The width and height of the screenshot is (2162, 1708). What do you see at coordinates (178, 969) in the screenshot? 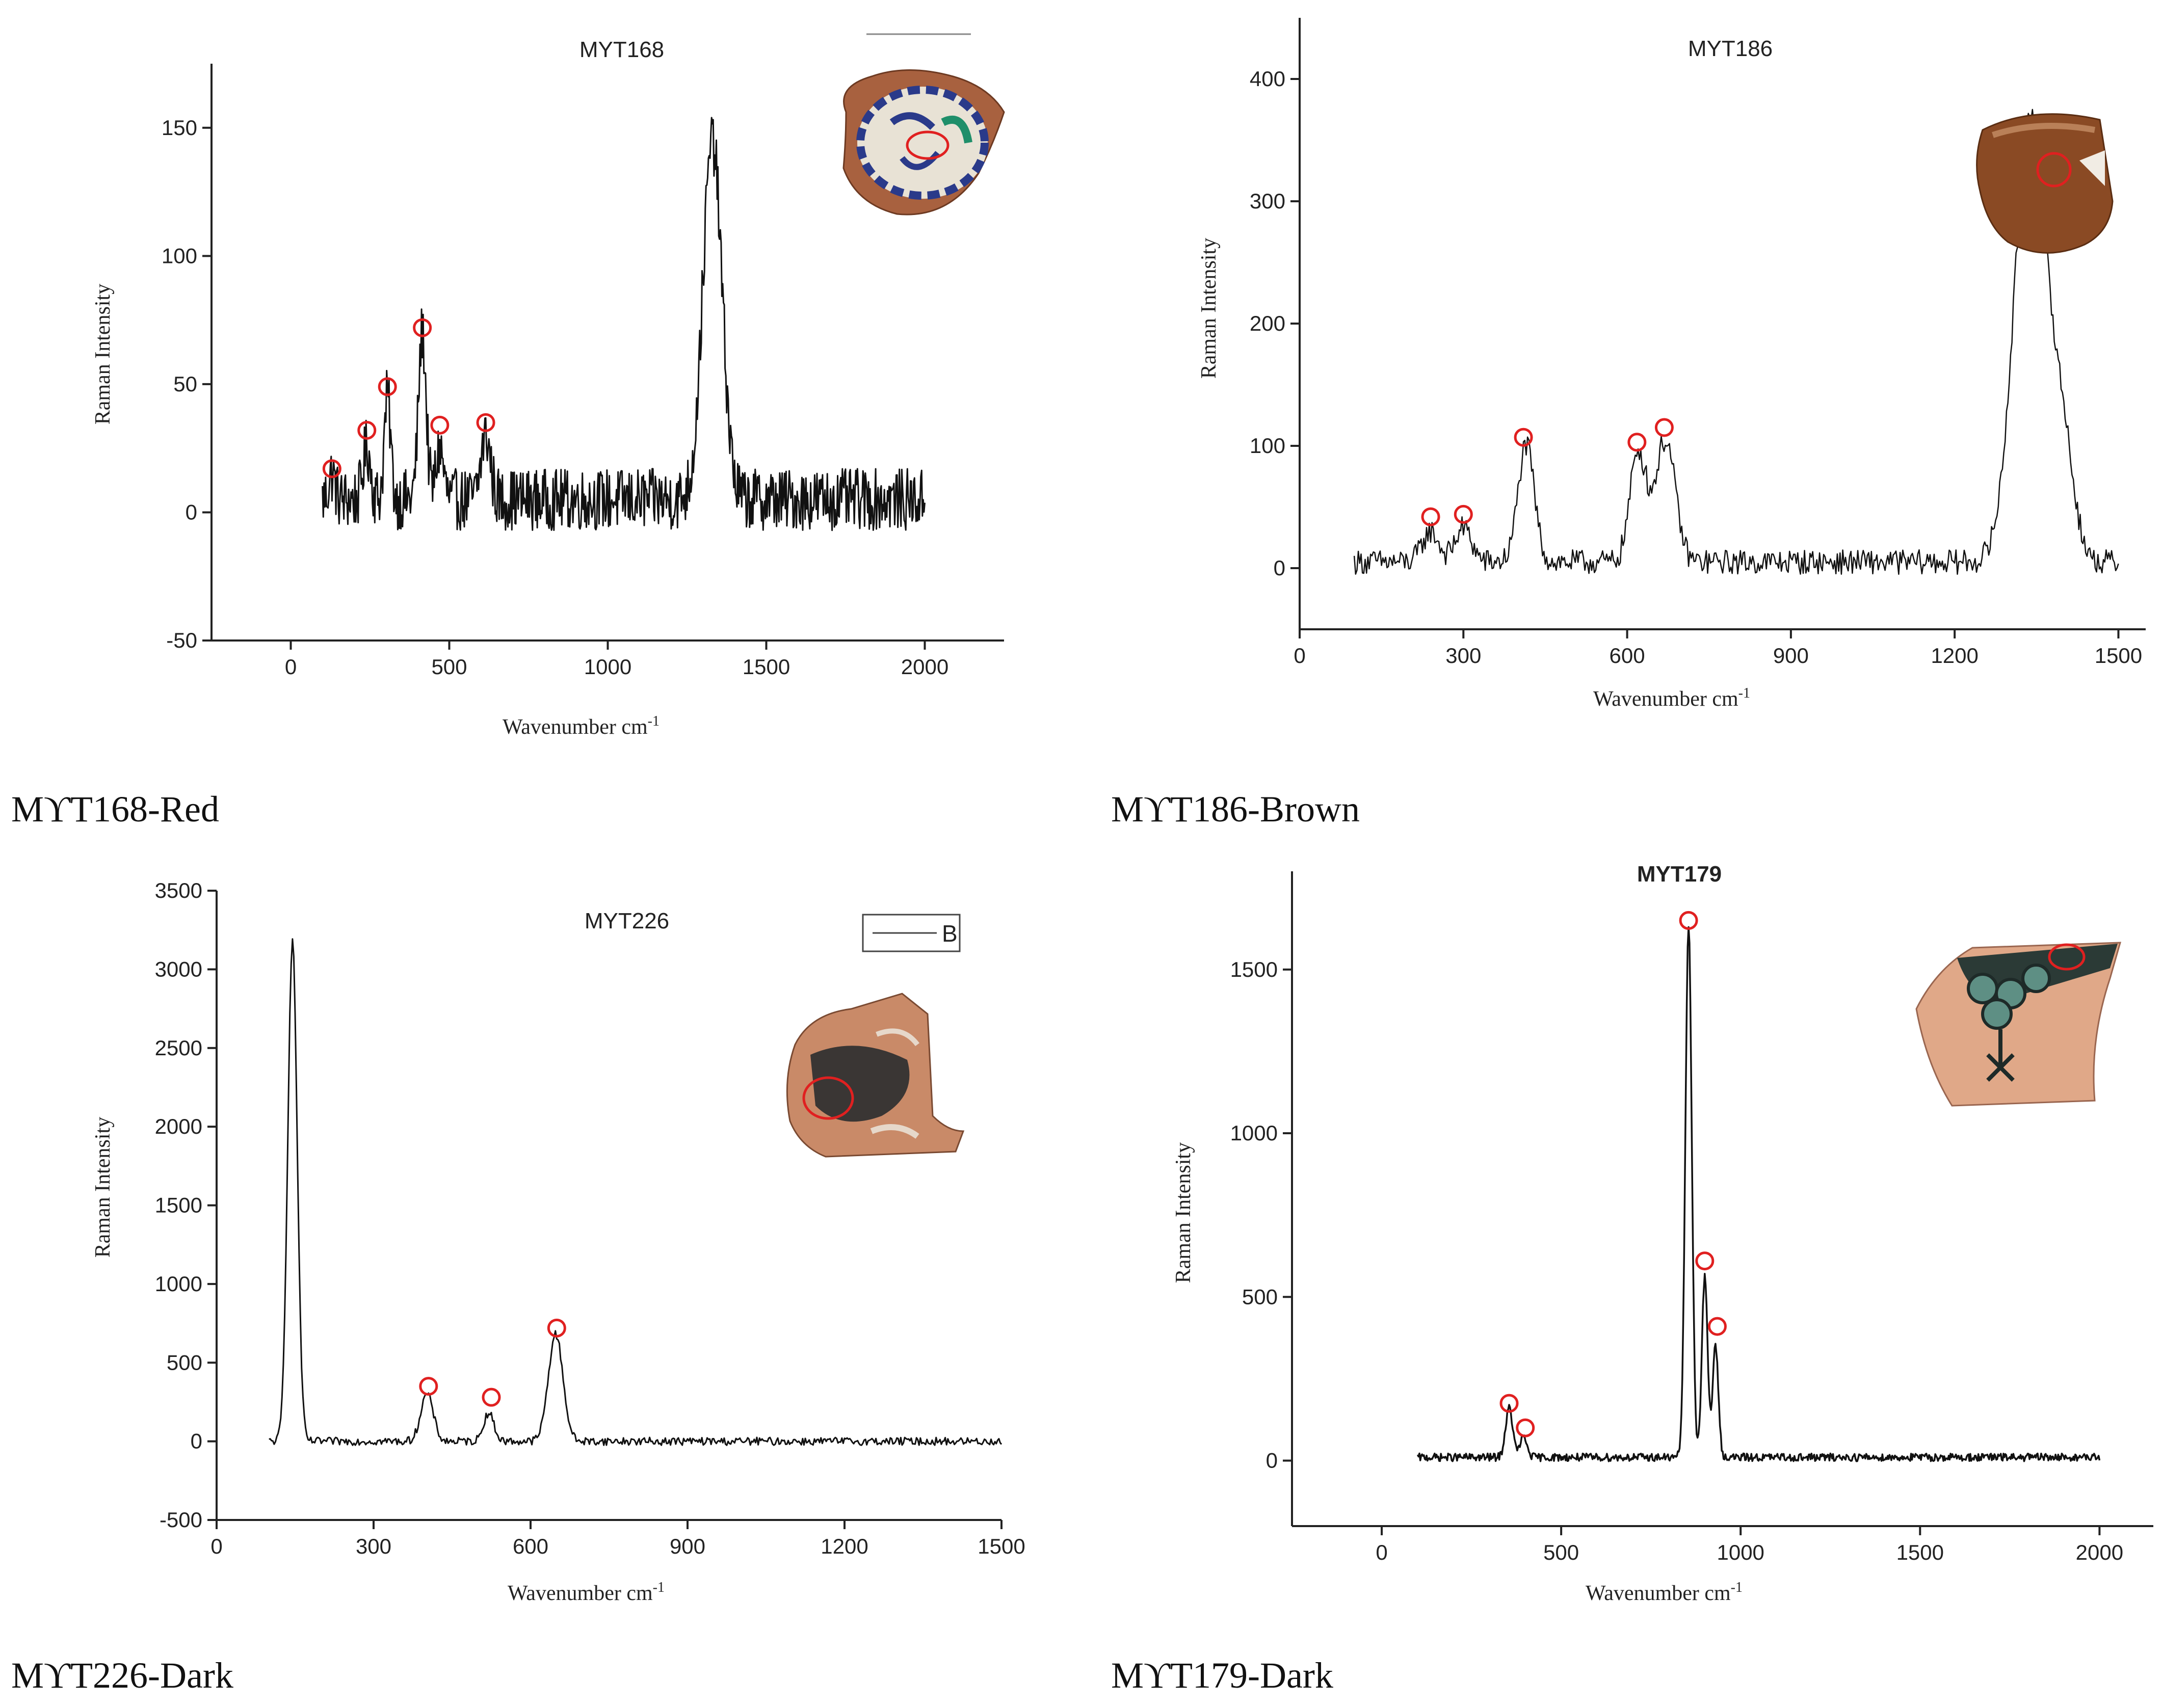
I see `y-tick-label: 3000` at bounding box center [178, 969].